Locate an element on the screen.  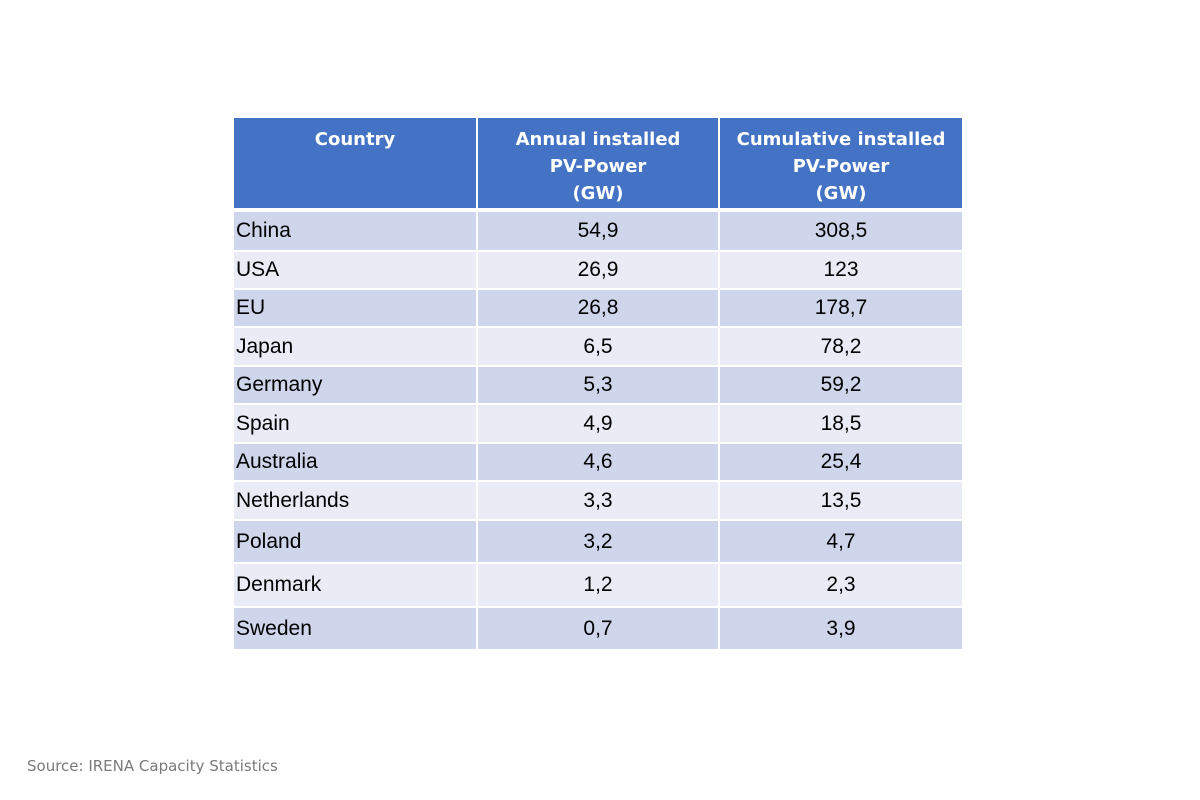
cell-cumulative-gw: 78,2 is located at coordinates (840, 345).